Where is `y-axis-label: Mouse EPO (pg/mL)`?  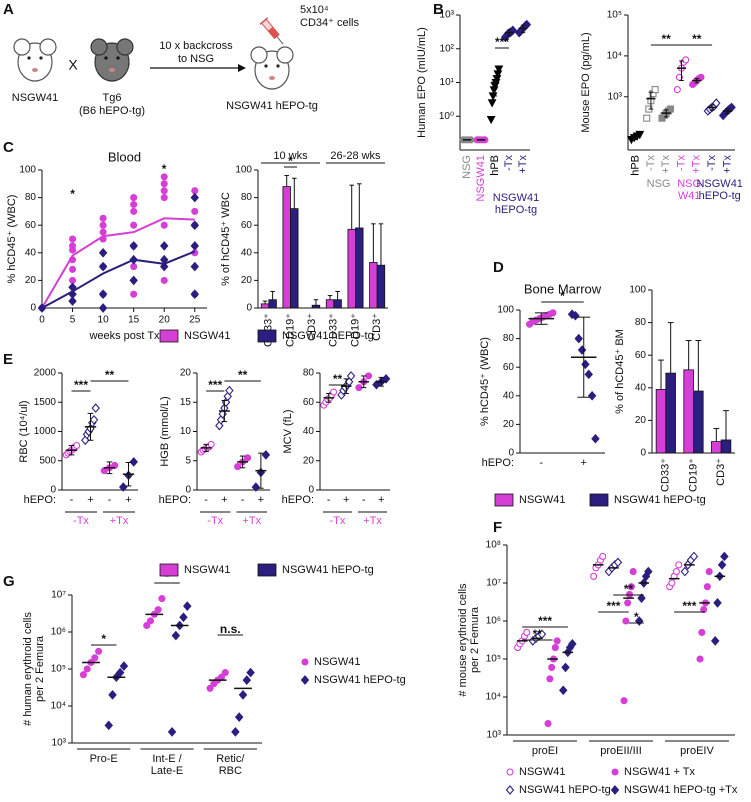 y-axis-label: Mouse EPO (pg/mL) is located at coordinates (586, 82).